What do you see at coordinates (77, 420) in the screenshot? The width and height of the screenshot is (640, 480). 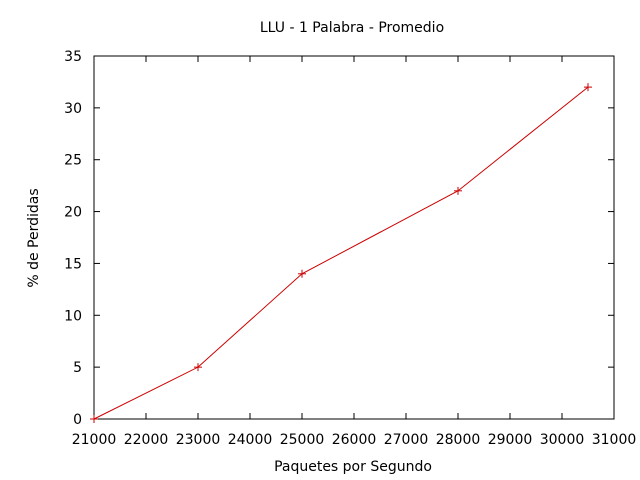 I see `y-tick-label: 0` at bounding box center [77, 420].